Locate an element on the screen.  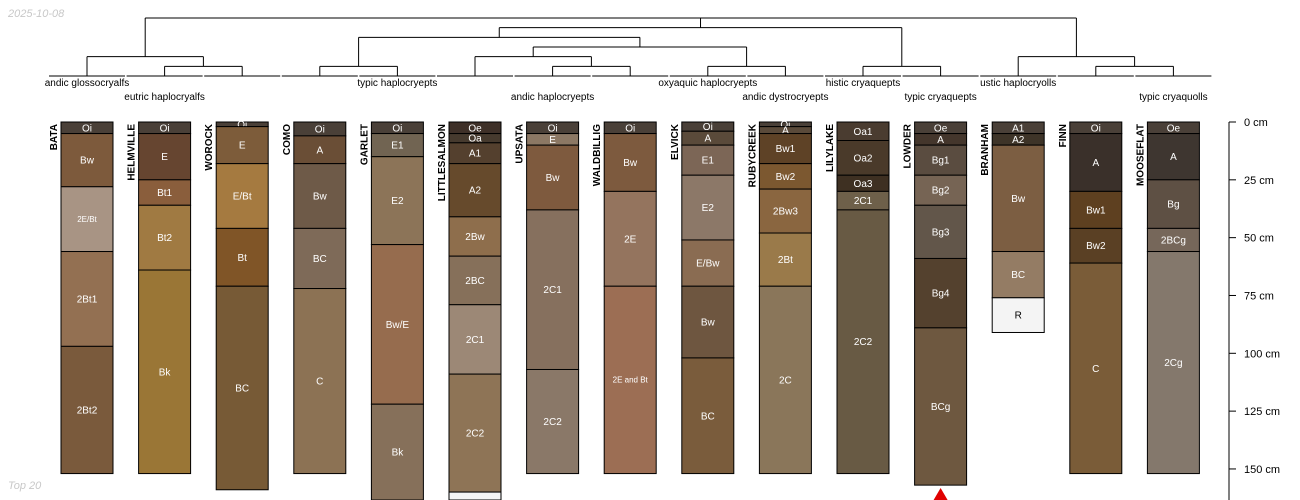
horizon-label: Bt is located at coordinates (242, 258).